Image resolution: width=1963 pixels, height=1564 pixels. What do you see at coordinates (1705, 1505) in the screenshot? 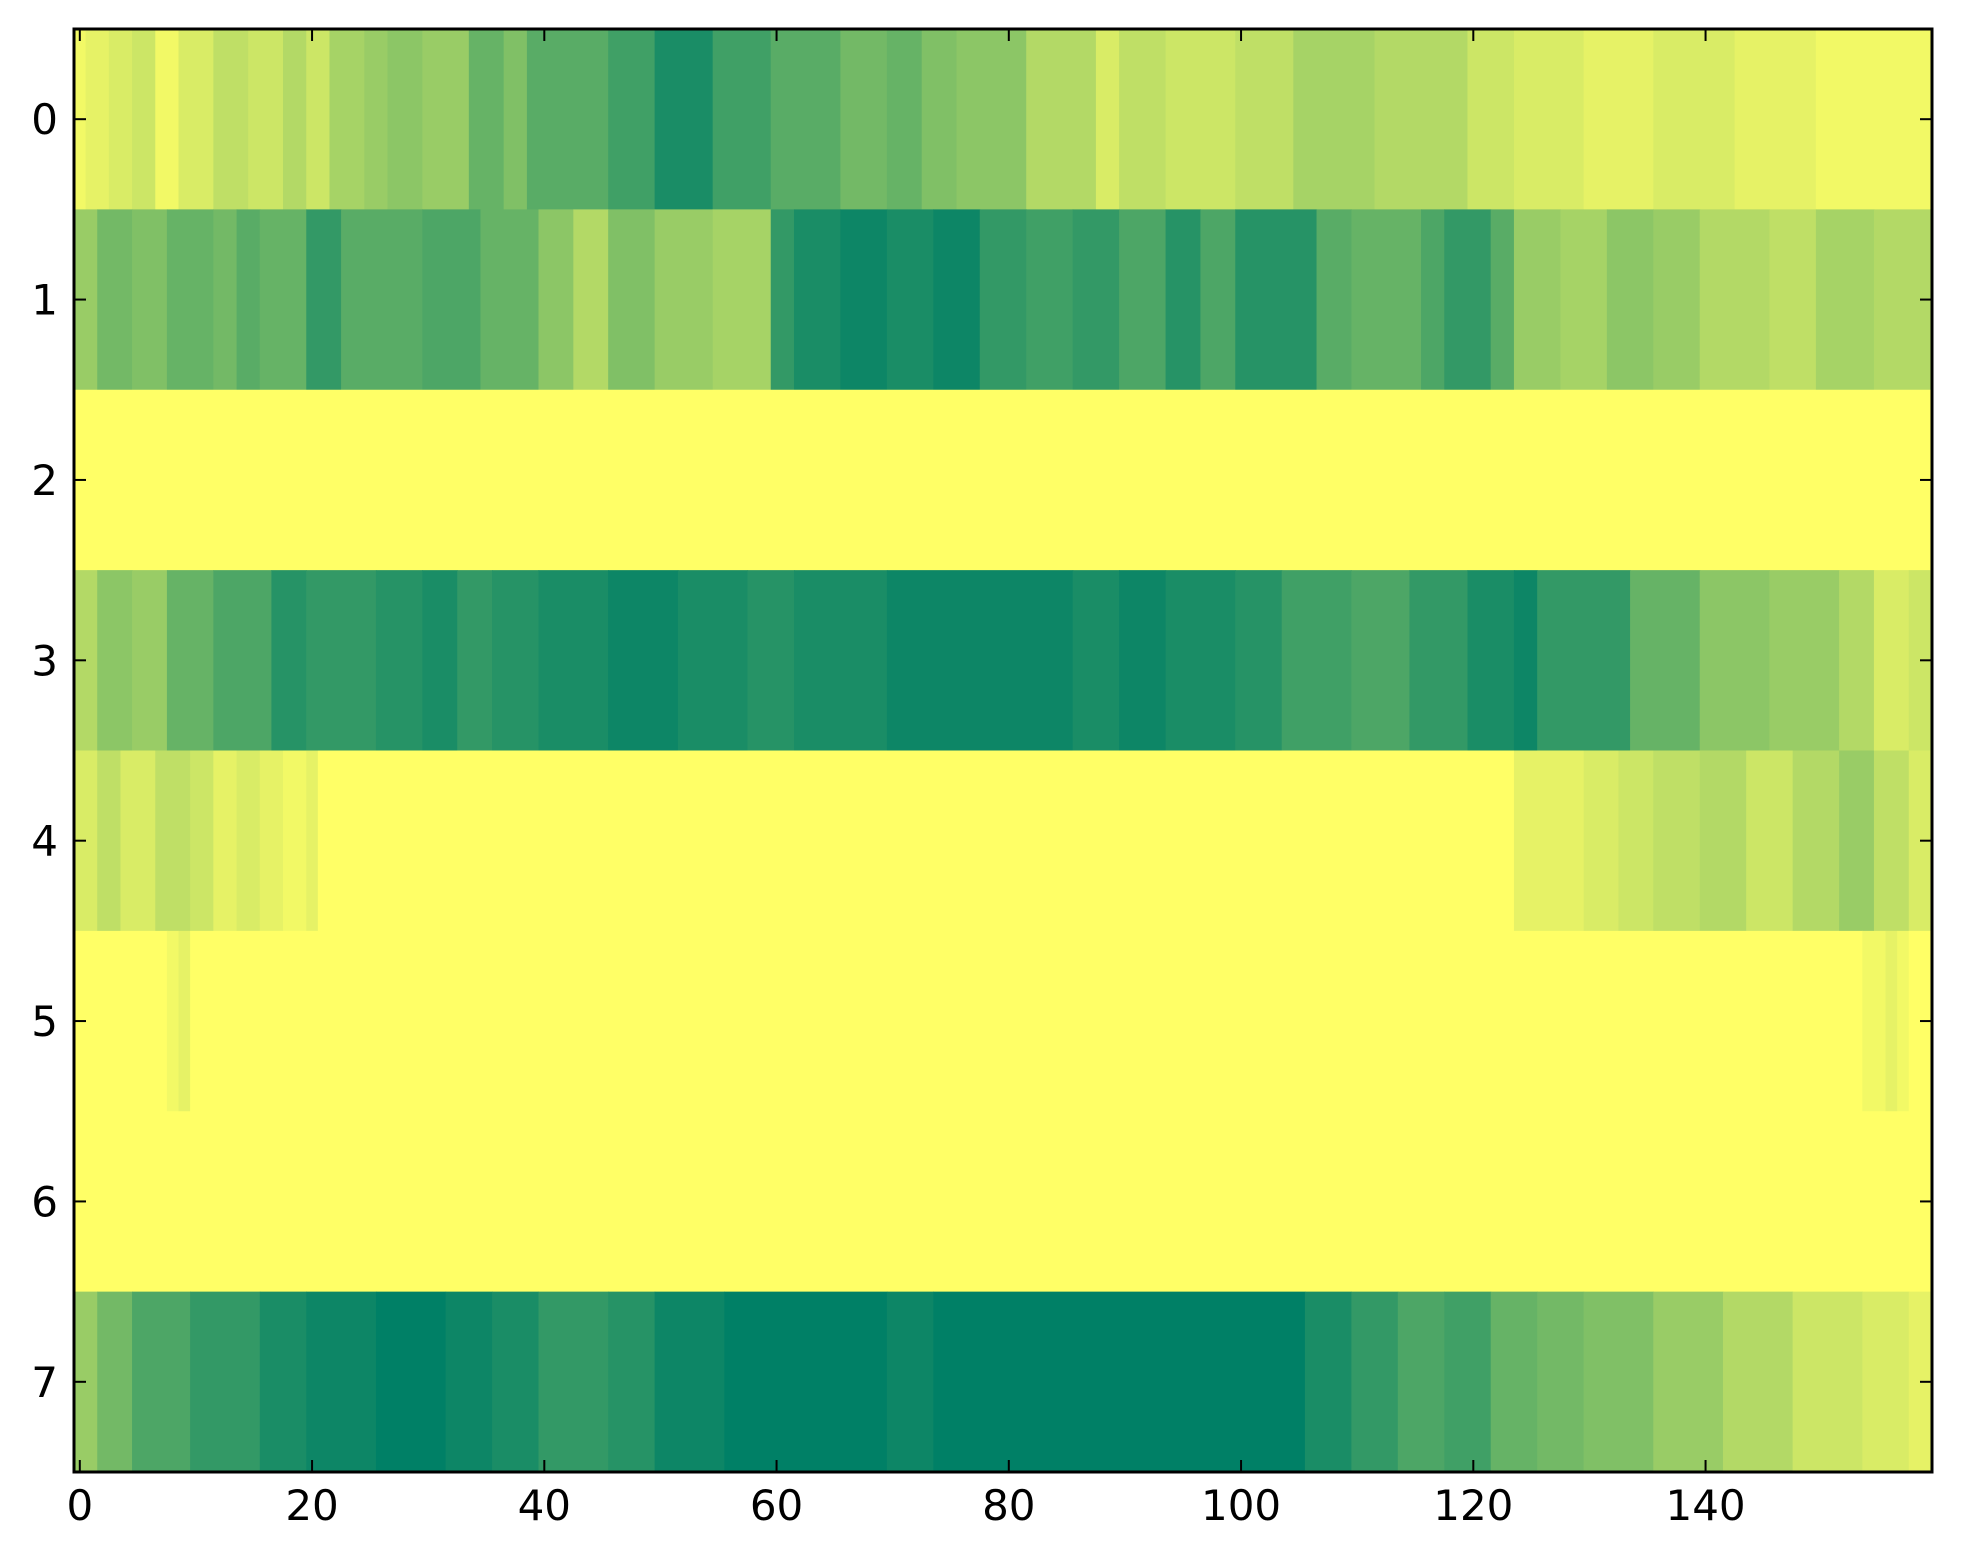
I see `x-tick-label: 140` at bounding box center [1705, 1505].